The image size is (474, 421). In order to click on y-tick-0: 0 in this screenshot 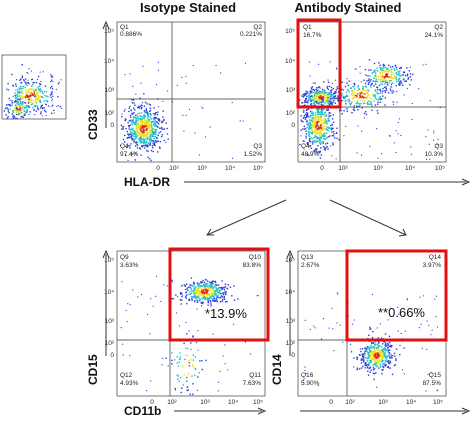, I will do `click(112, 125)`.